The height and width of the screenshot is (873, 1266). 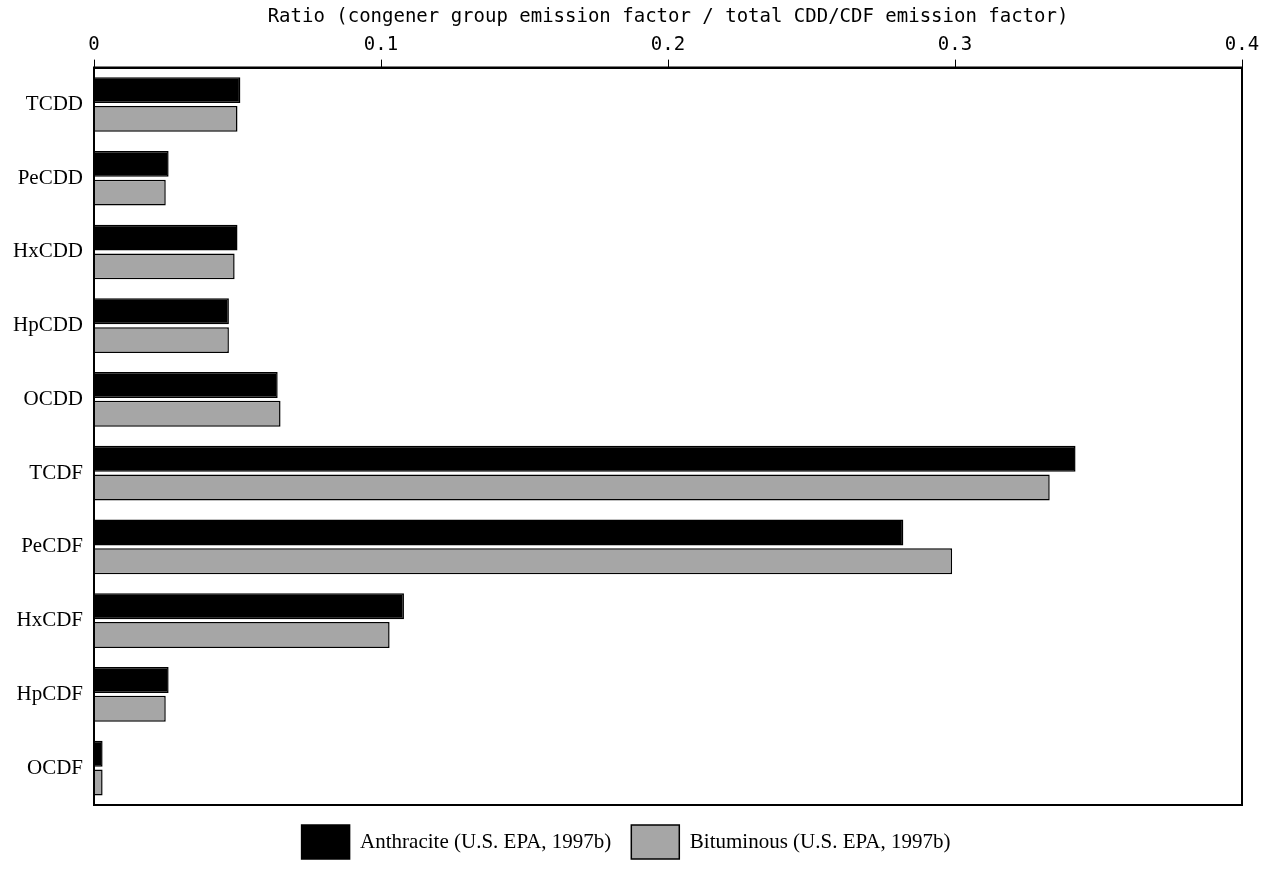 What do you see at coordinates (56, 471) in the screenshot?
I see `y-tick-label: TCDF` at bounding box center [56, 471].